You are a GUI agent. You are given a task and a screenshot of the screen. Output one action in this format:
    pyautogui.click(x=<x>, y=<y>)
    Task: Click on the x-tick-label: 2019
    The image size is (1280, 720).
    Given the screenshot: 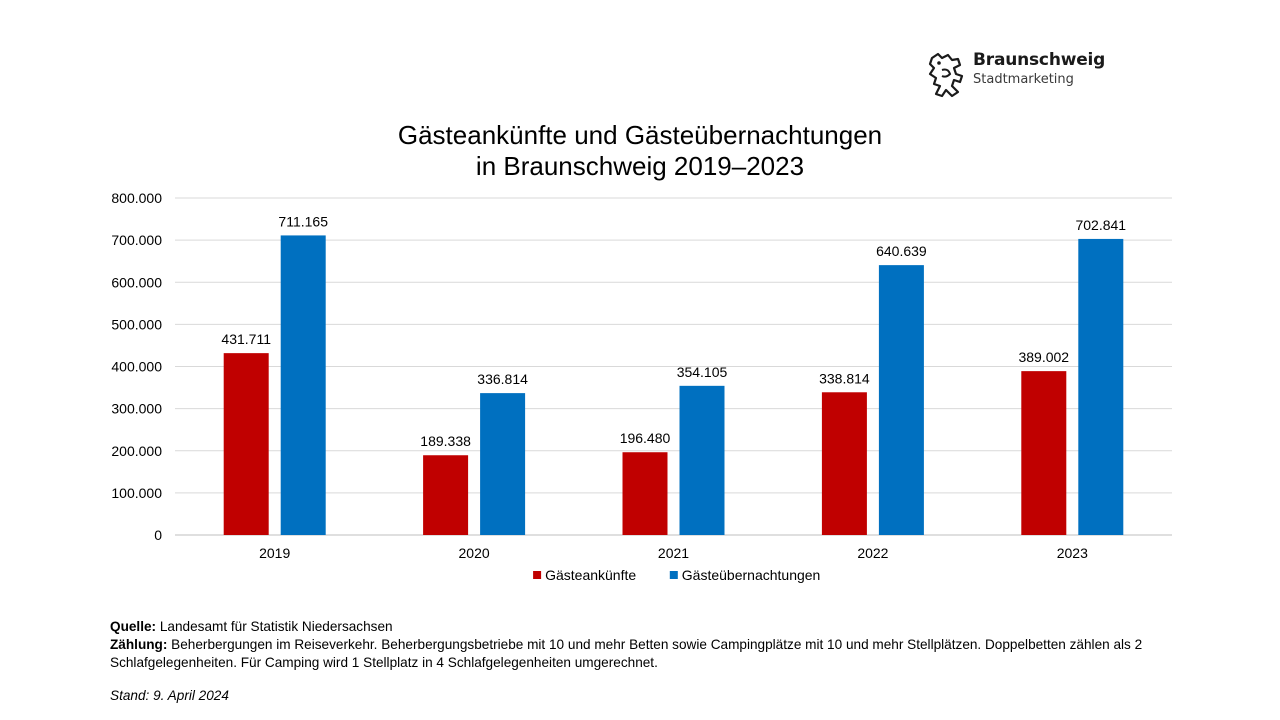 What is the action you would take?
    pyautogui.click(x=274, y=553)
    